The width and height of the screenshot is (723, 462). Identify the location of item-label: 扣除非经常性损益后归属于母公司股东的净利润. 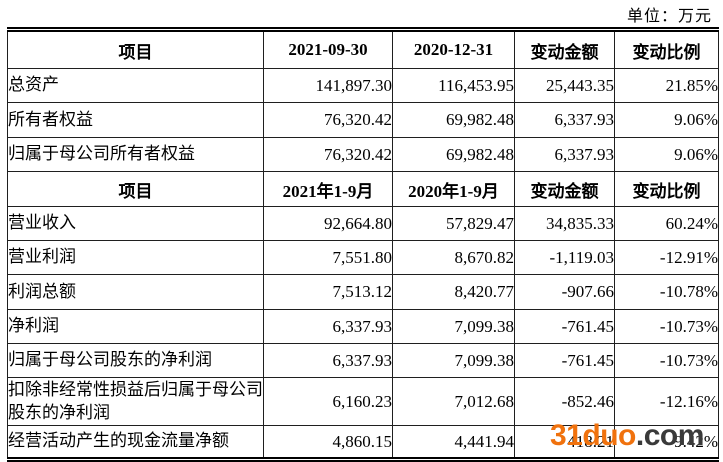
(135, 401).